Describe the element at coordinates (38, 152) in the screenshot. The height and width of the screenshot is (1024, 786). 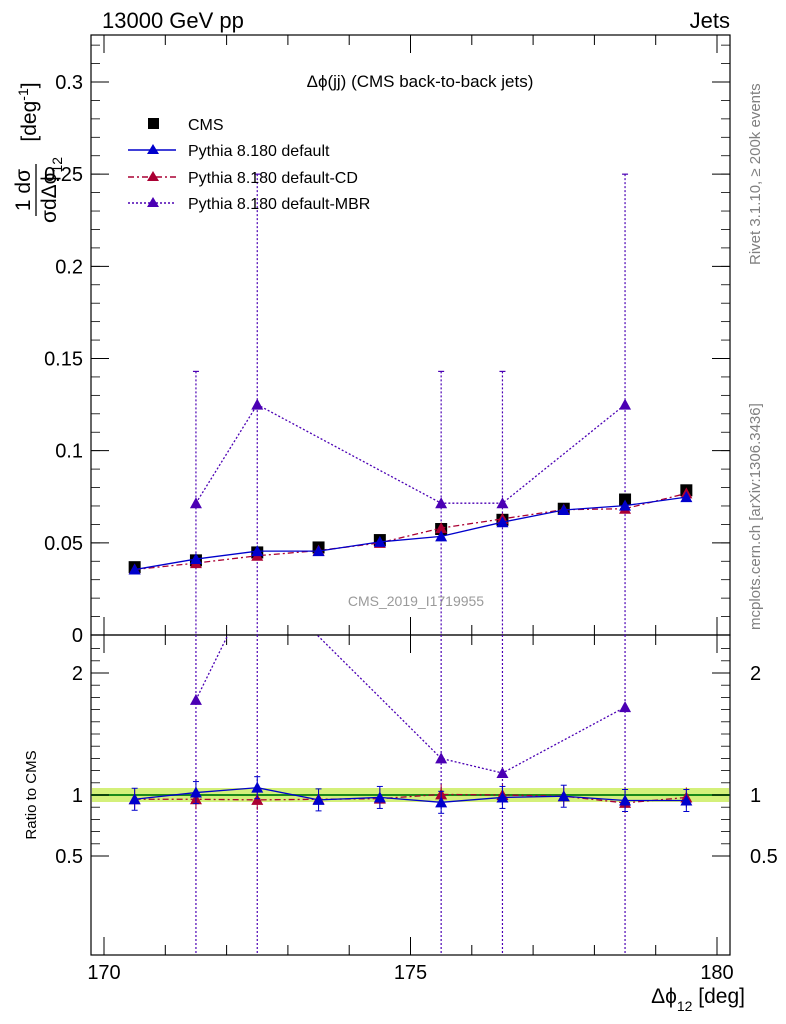
I see `y-axis-label-main: 1 dσ σdΔϕ12 [deg-1]` at that location.